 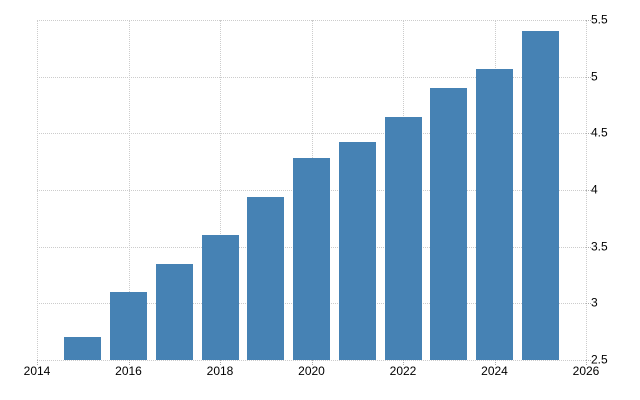 What do you see at coordinates (220, 371) in the screenshot?
I see `x-axis-tick-label: 2018` at bounding box center [220, 371].